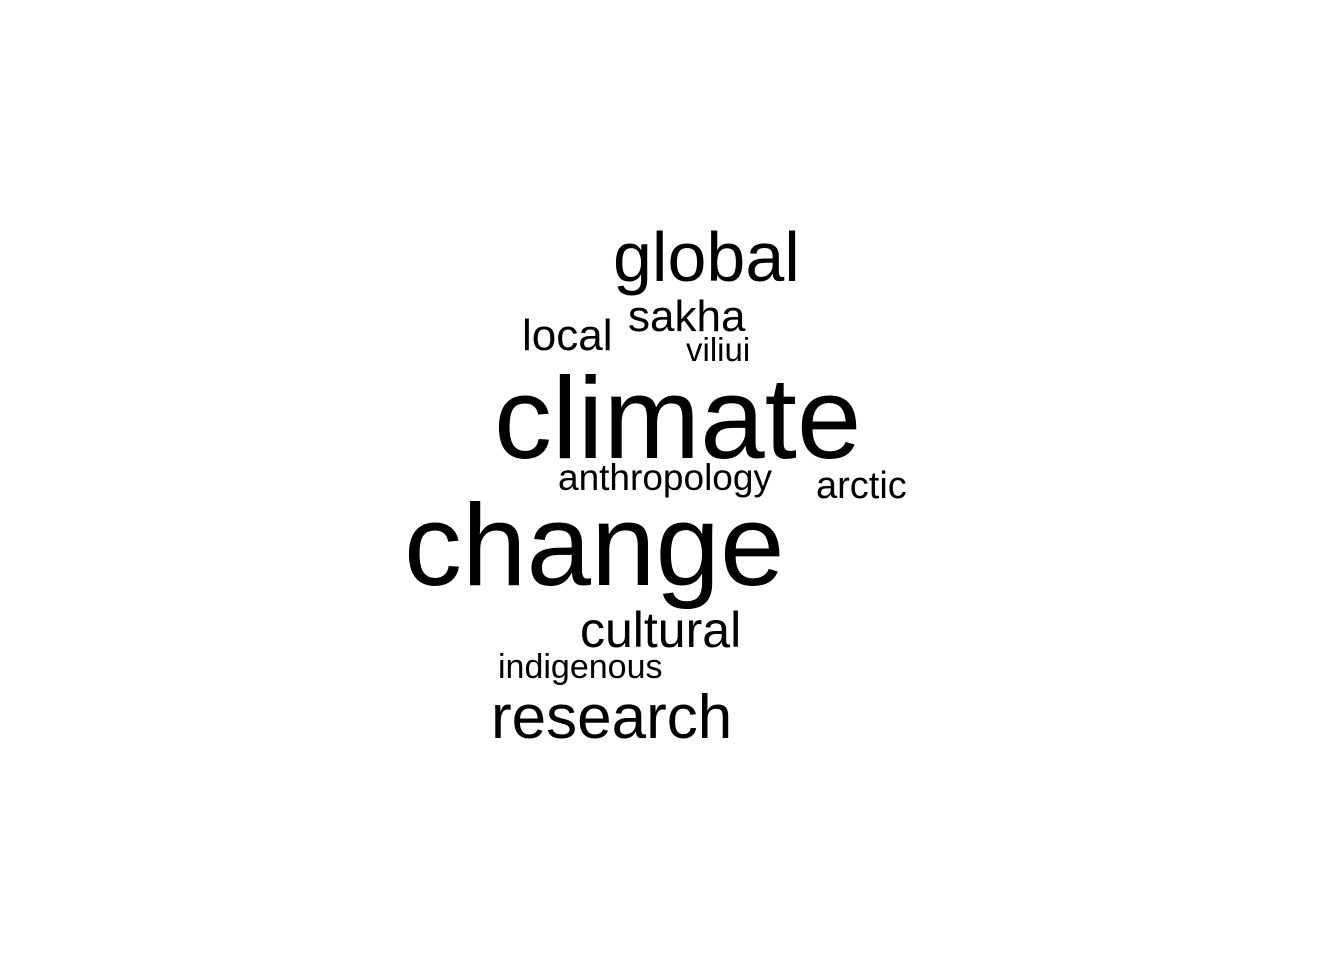 This screenshot has width=1344, height=960. What do you see at coordinates (567, 335) in the screenshot?
I see `word-local: local` at bounding box center [567, 335].